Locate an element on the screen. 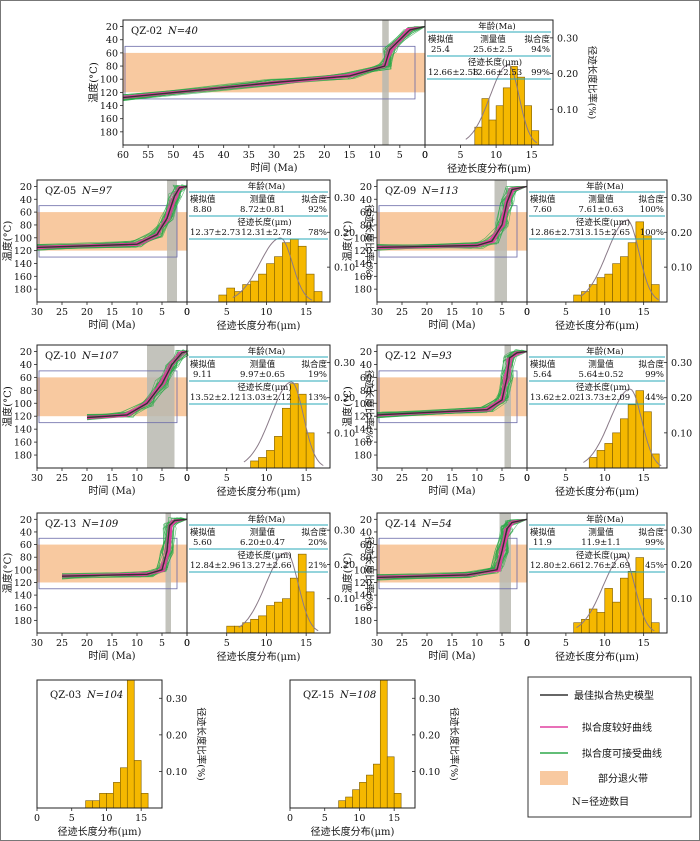 The height and width of the screenshot is (841, 700). length-tick-label: 0 is located at coordinates (187, 312).